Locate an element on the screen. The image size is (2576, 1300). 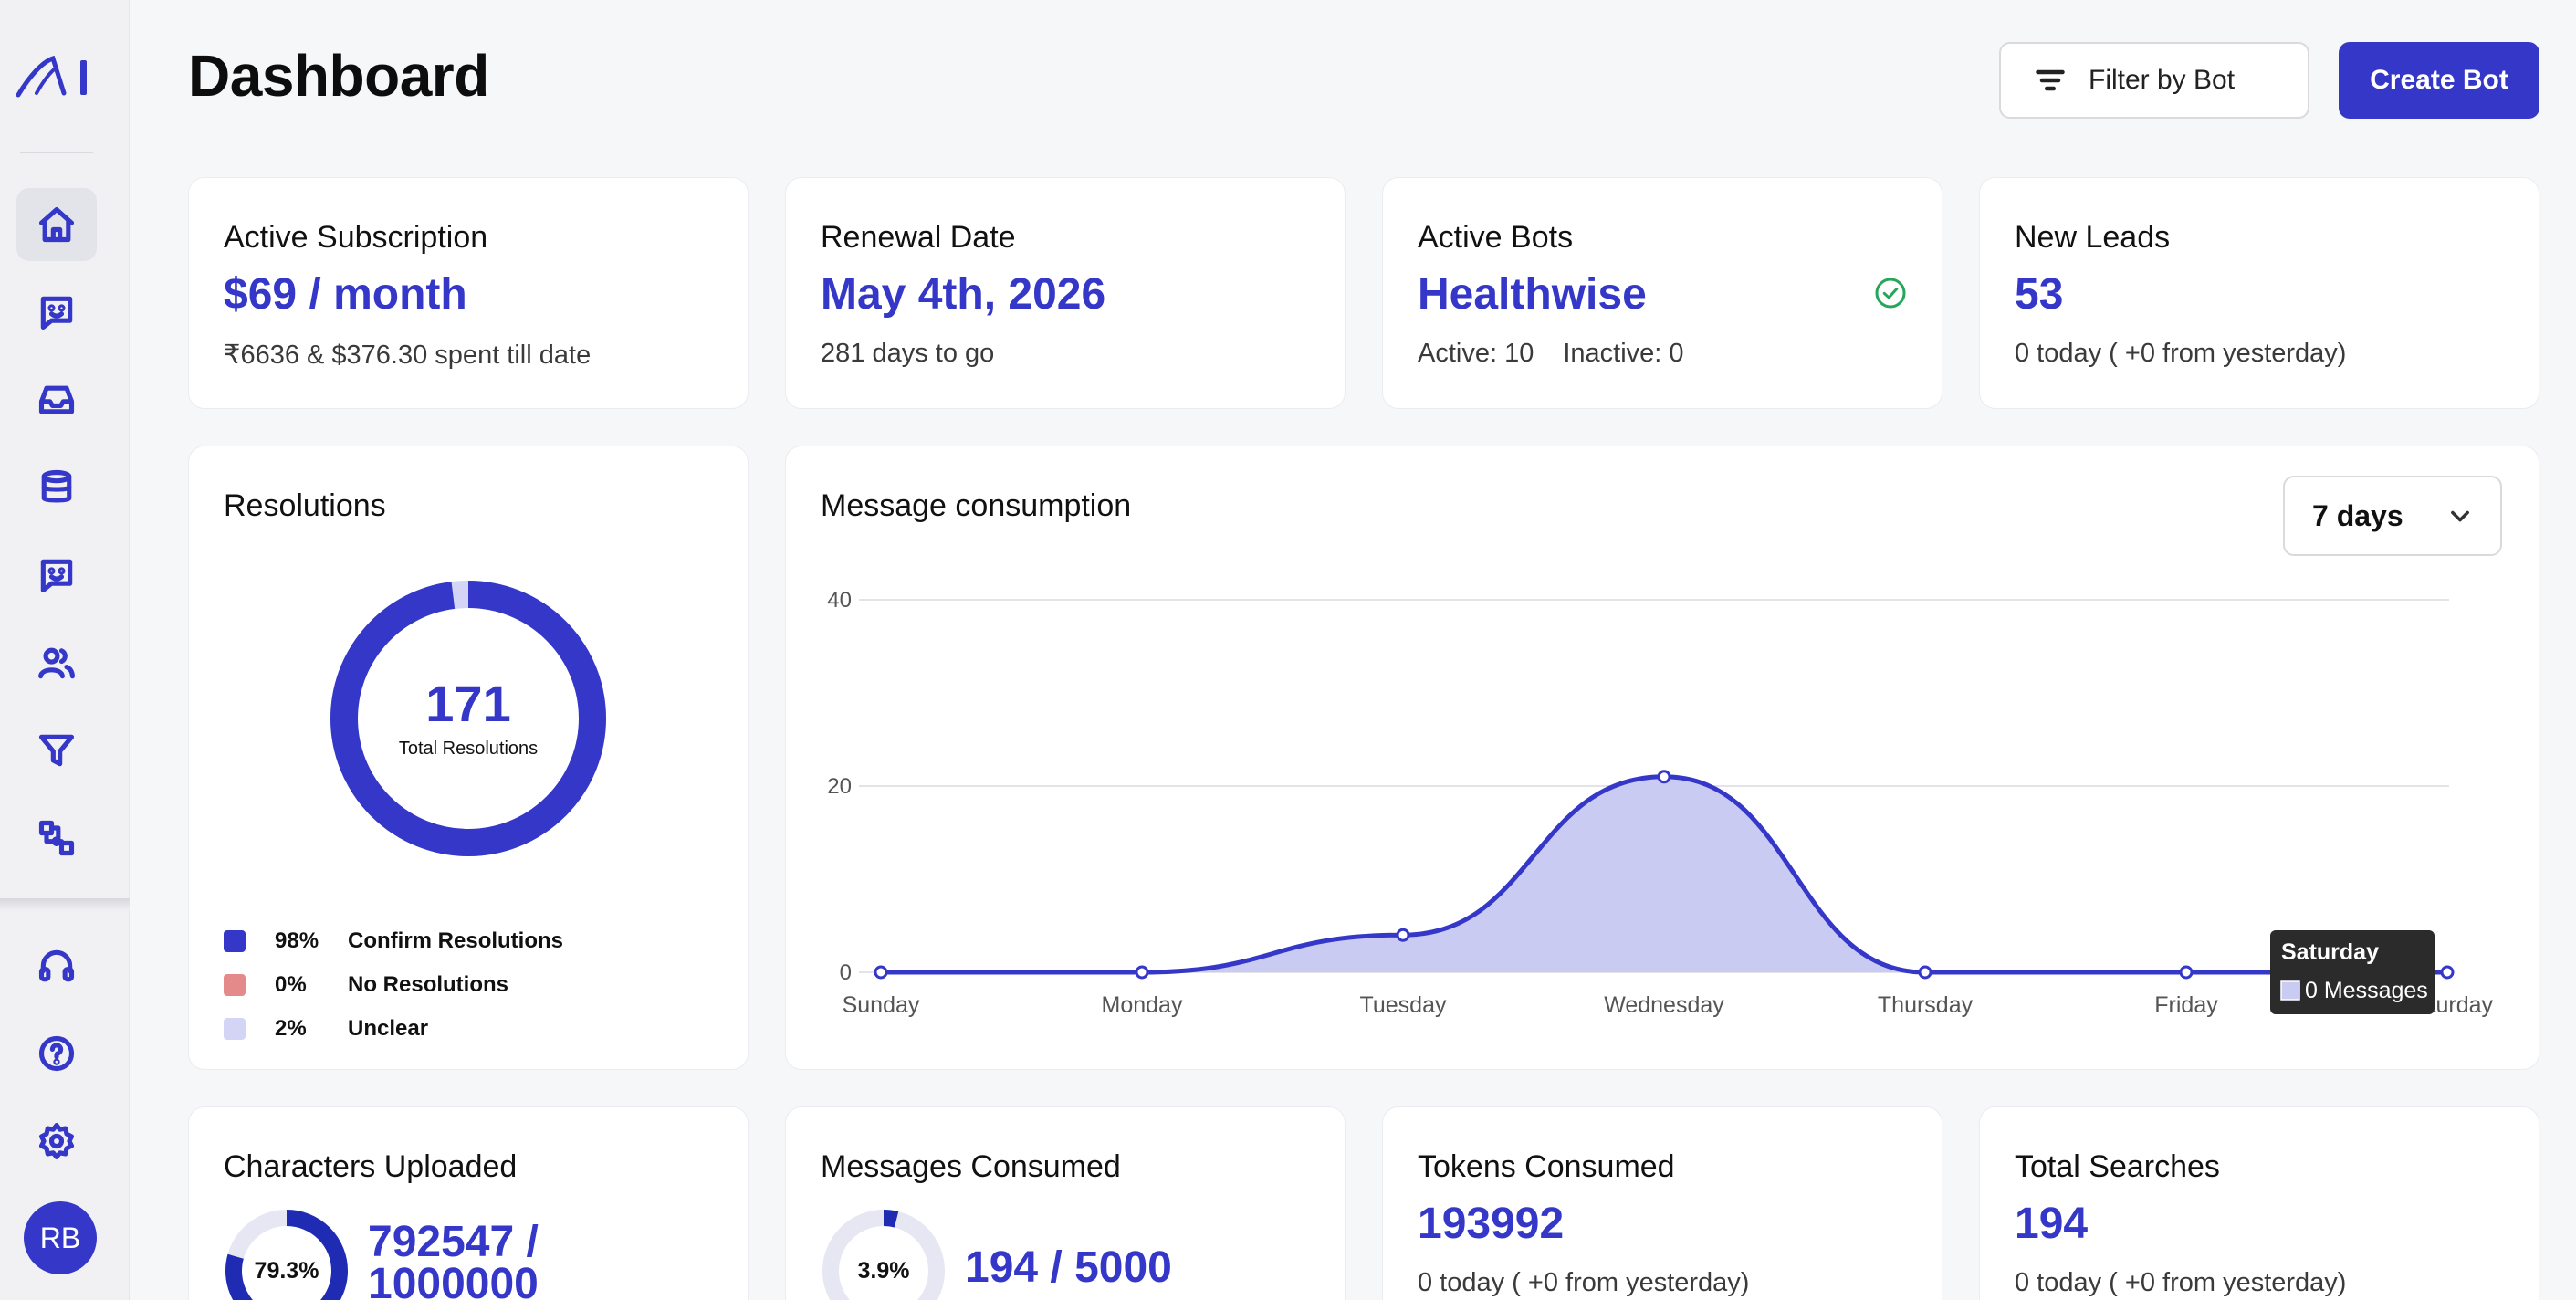
range-select: 7 days is located at coordinates (2392, 516).